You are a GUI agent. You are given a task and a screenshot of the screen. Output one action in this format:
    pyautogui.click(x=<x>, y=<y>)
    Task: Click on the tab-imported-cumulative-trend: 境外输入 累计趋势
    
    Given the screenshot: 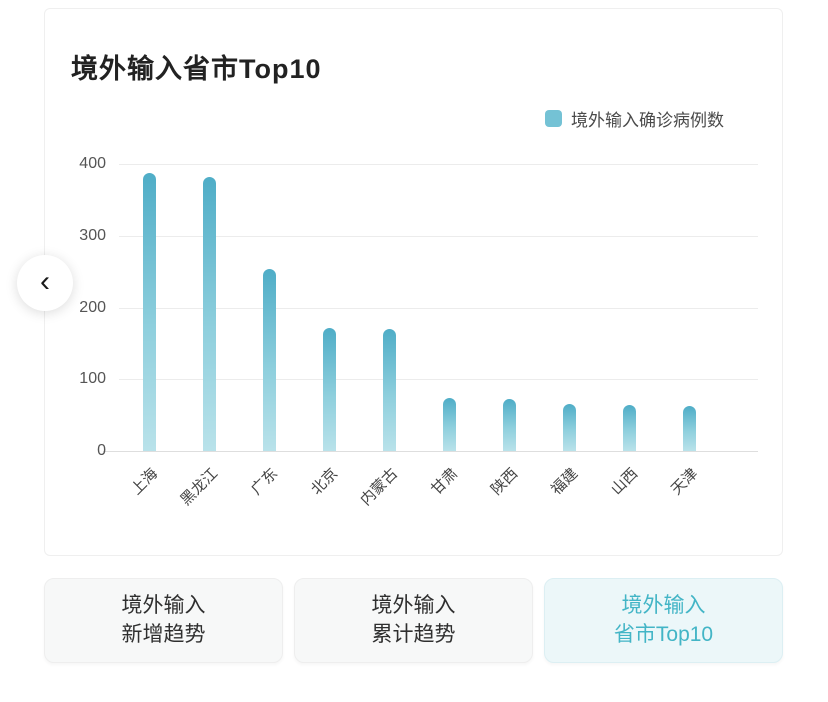 What is the action you would take?
    pyautogui.click(x=413, y=620)
    